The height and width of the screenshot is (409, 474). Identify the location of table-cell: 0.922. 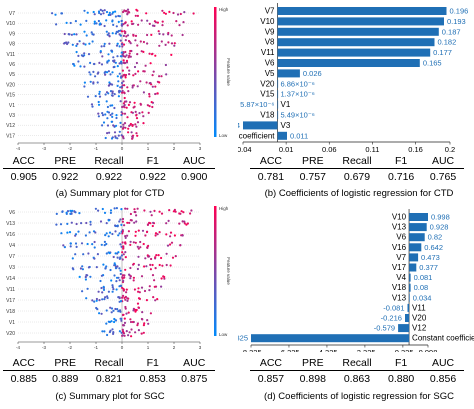
(65, 176).